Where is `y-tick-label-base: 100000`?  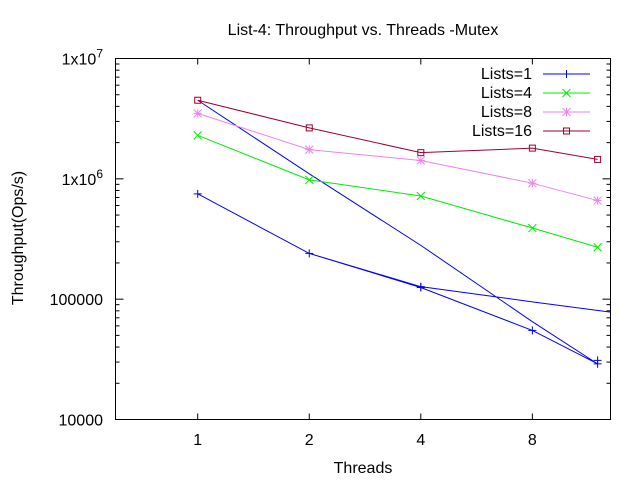 y-tick-label-base: 100000 is located at coordinates (76, 300).